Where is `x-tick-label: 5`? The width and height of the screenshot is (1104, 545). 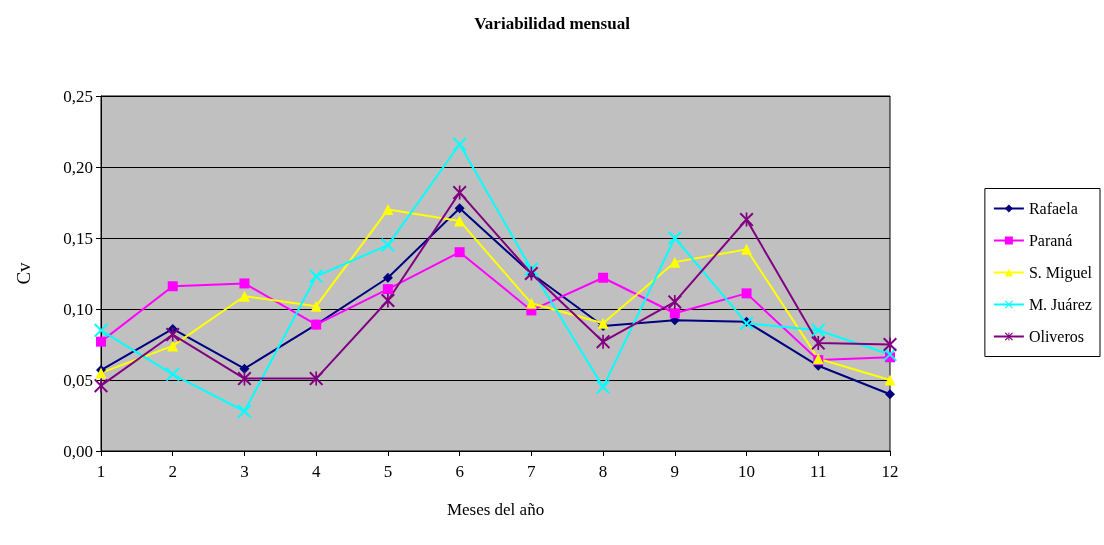
x-tick-label: 5 is located at coordinates (388, 471).